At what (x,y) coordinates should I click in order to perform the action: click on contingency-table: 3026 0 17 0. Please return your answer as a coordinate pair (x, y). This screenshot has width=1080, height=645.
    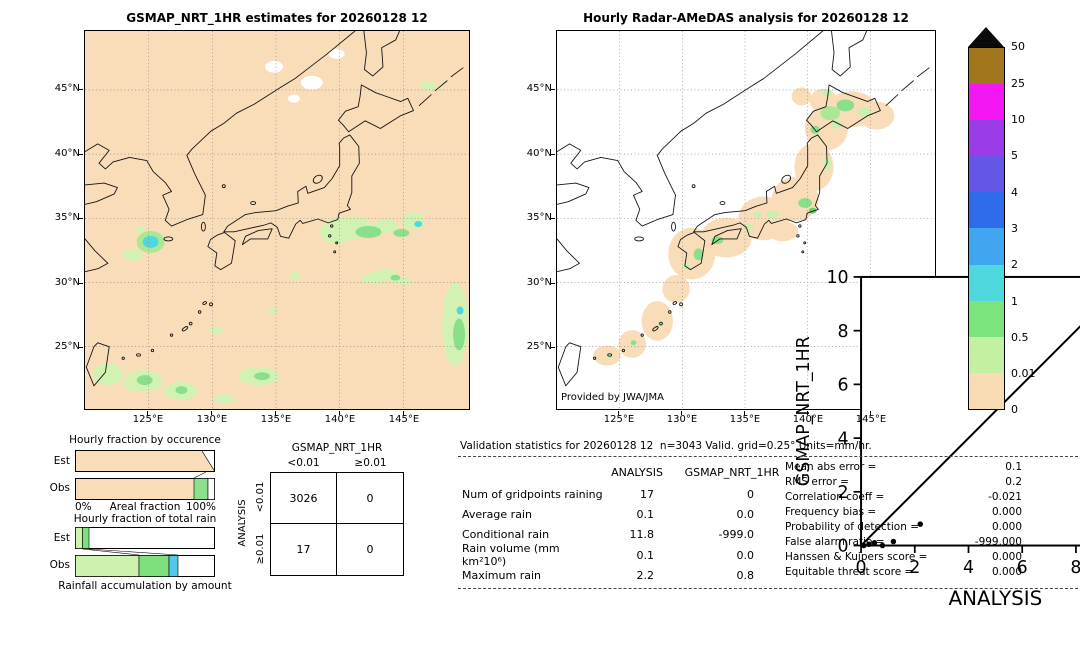
    Looking at the image, I should click on (337, 524).